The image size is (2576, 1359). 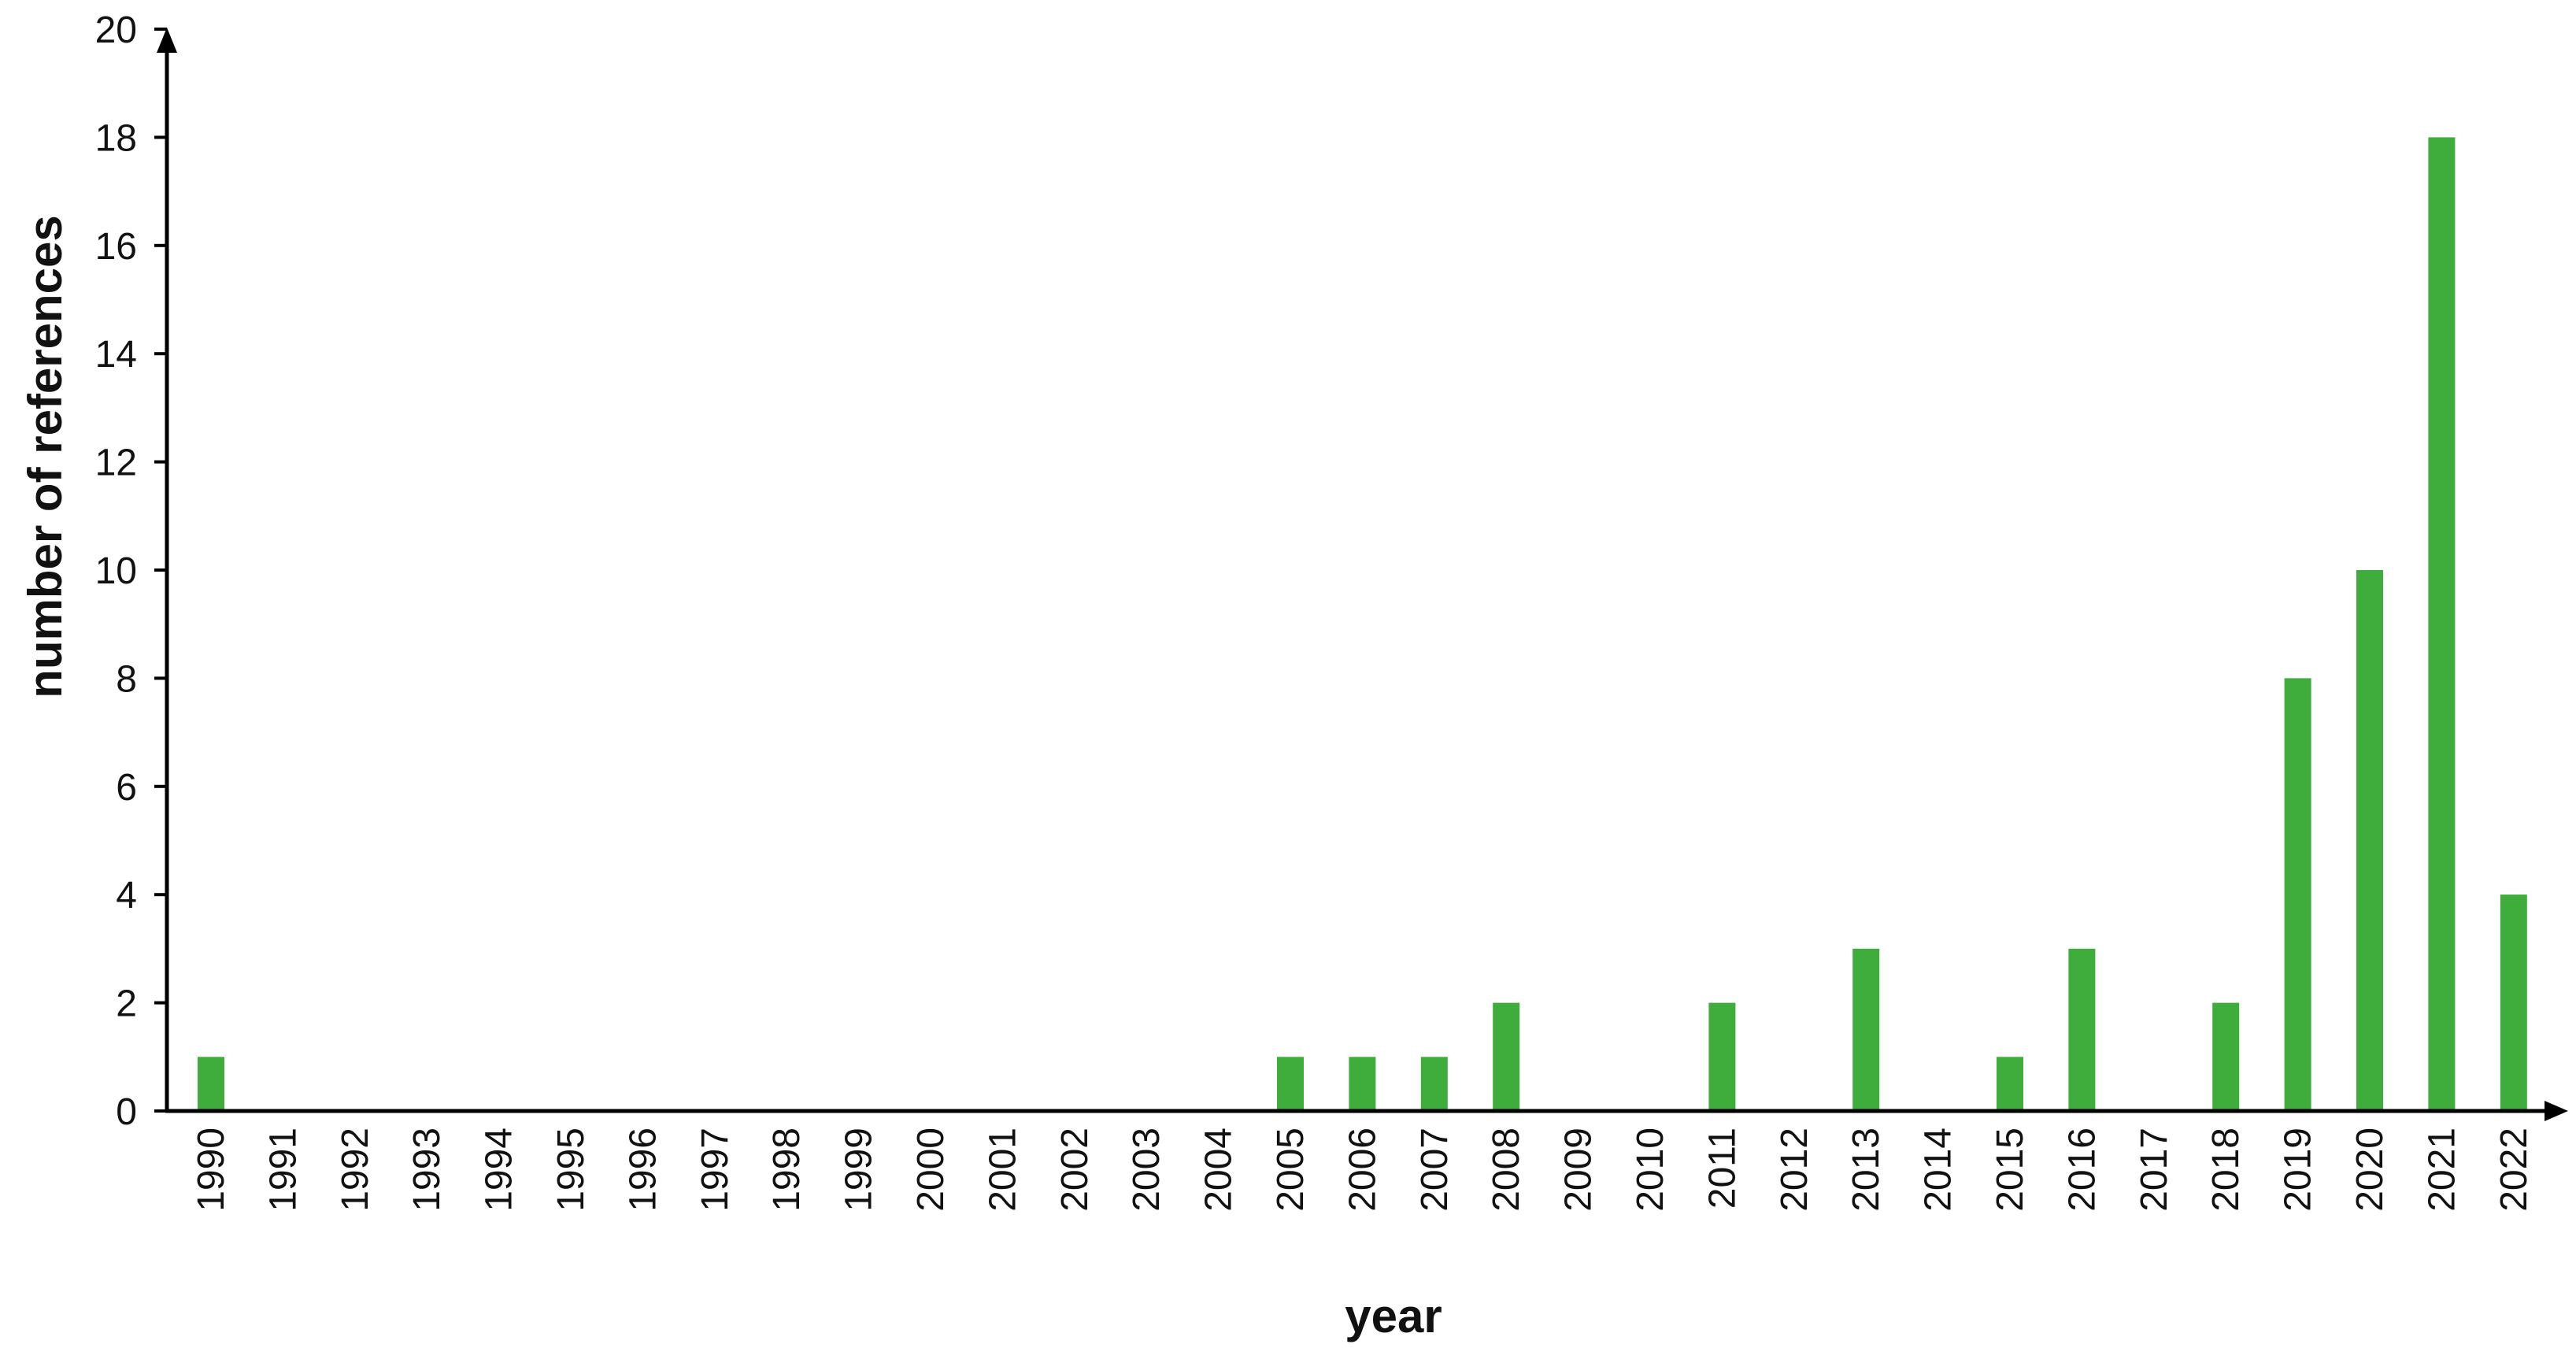 I want to click on bar-2011, so click(x=1722, y=1056).